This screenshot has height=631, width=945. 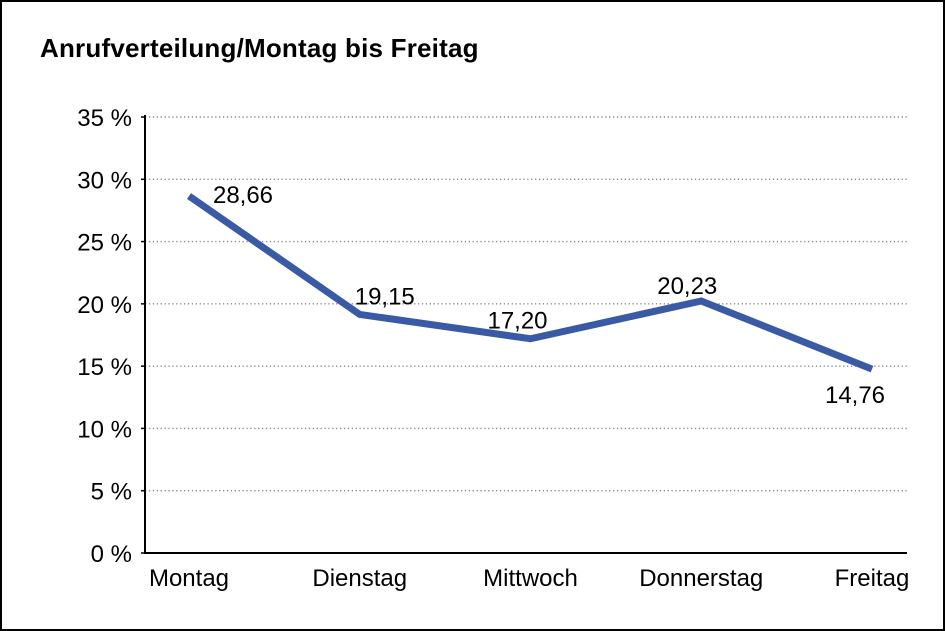 What do you see at coordinates (701, 578) in the screenshot?
I see `x-category-label: Donnerstag` at bounding box center [701, 578].